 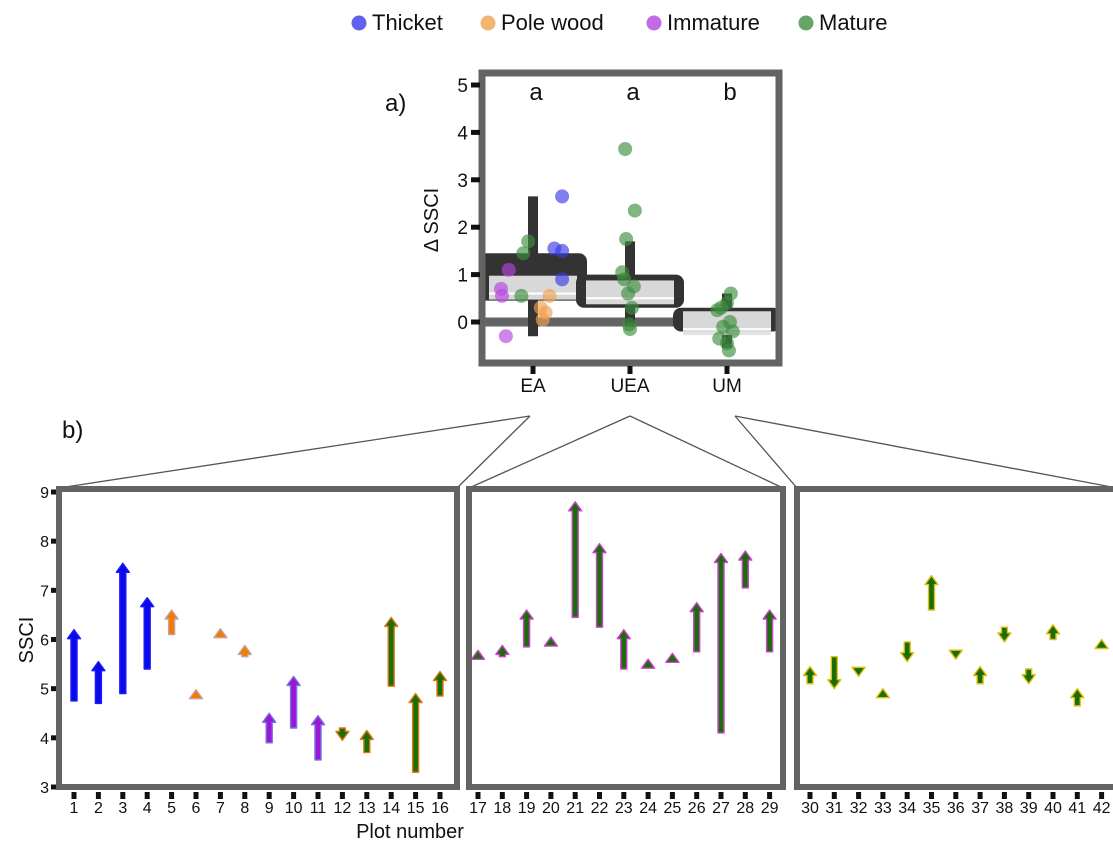 What do you see at coordinates (953, 638) in the screenshot?
I see `facet-frame-UM` at bounding box center [953, 638].